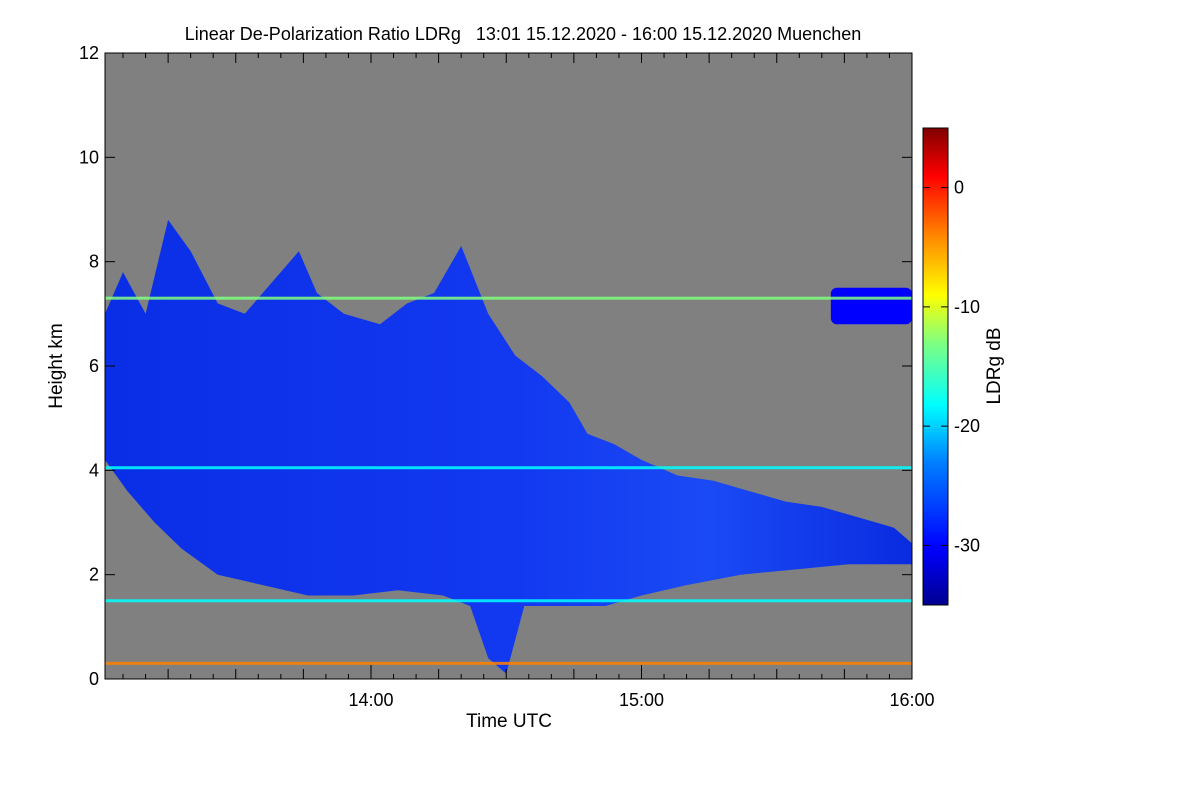 This screenshot has width=1200, height=800. I want to click on x-axis-label: Time UTC, so click(509, 721).